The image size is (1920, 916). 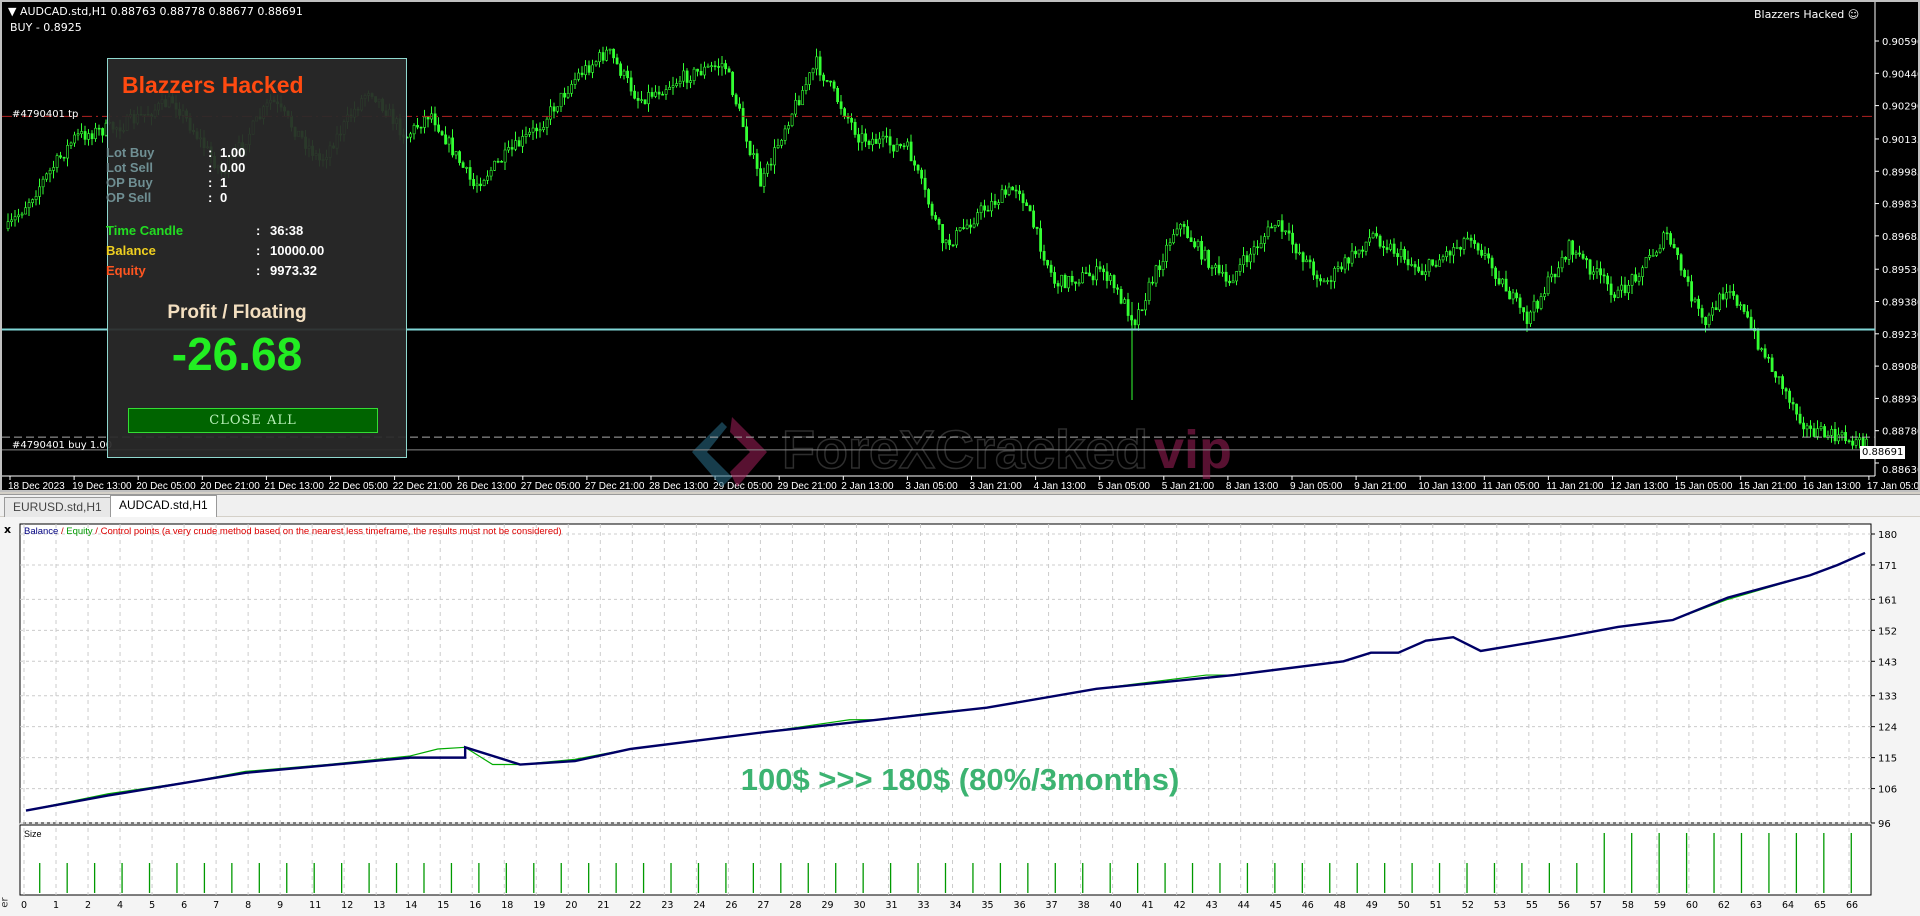 What do you see at coordinates (57, 507) in the screenshot?
I see `tab-eurusd: EURUSD.std,H1` at bounding box center [57, 507].